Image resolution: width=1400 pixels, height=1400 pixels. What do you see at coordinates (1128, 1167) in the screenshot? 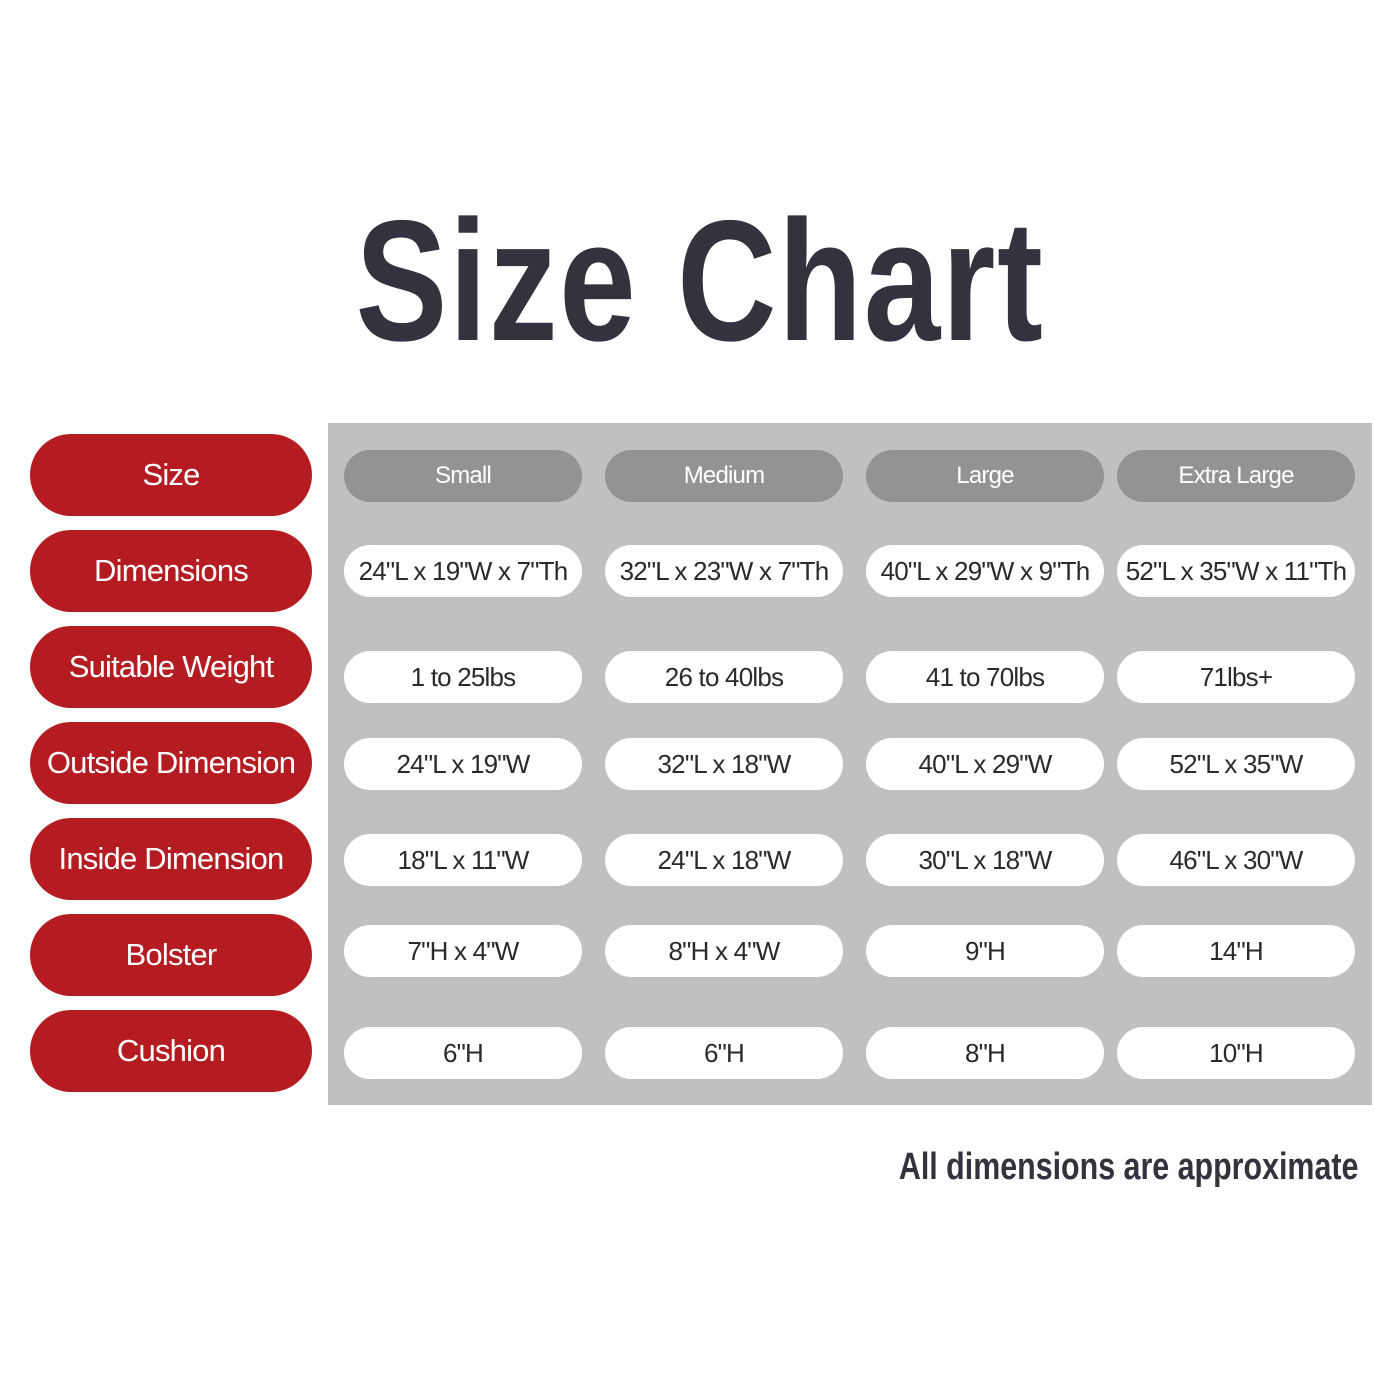
I see `disclaimer-note: All dimensions are approximate` at bounding box center [1128, 1167].